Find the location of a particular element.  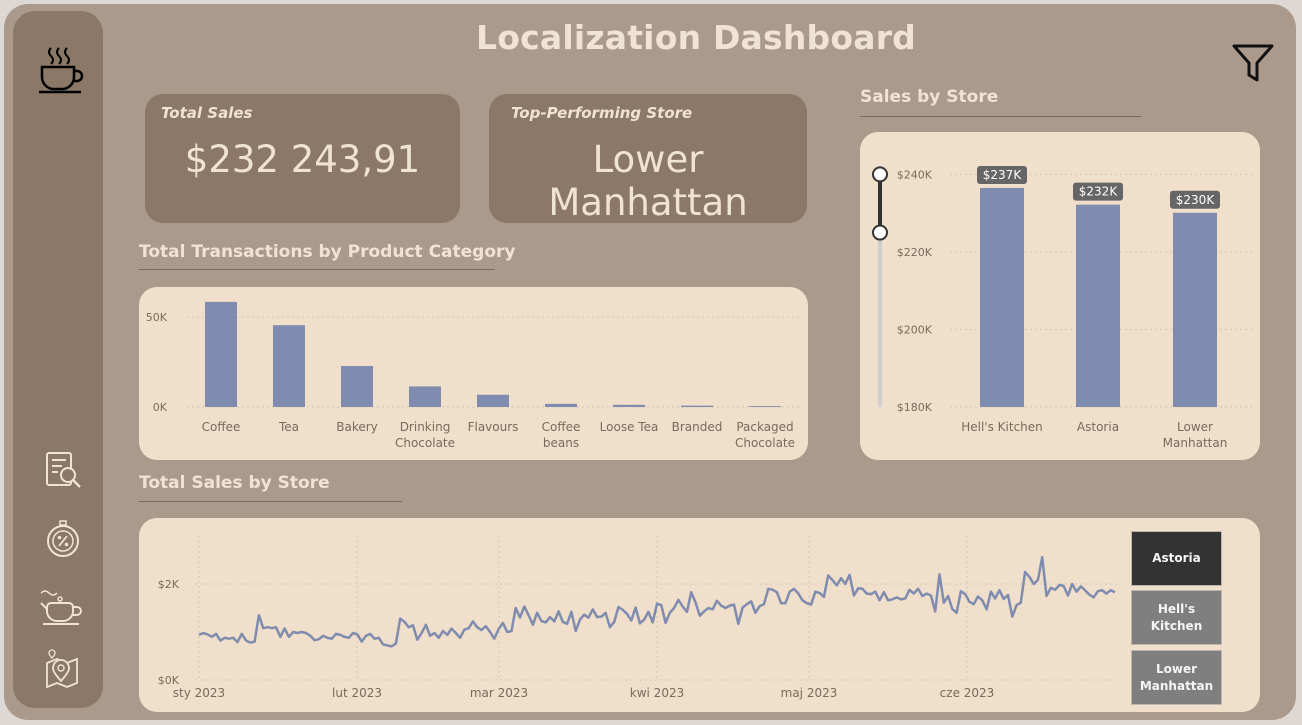

top-store-label: Top-Performing Store is located at coordinates (601, 113).